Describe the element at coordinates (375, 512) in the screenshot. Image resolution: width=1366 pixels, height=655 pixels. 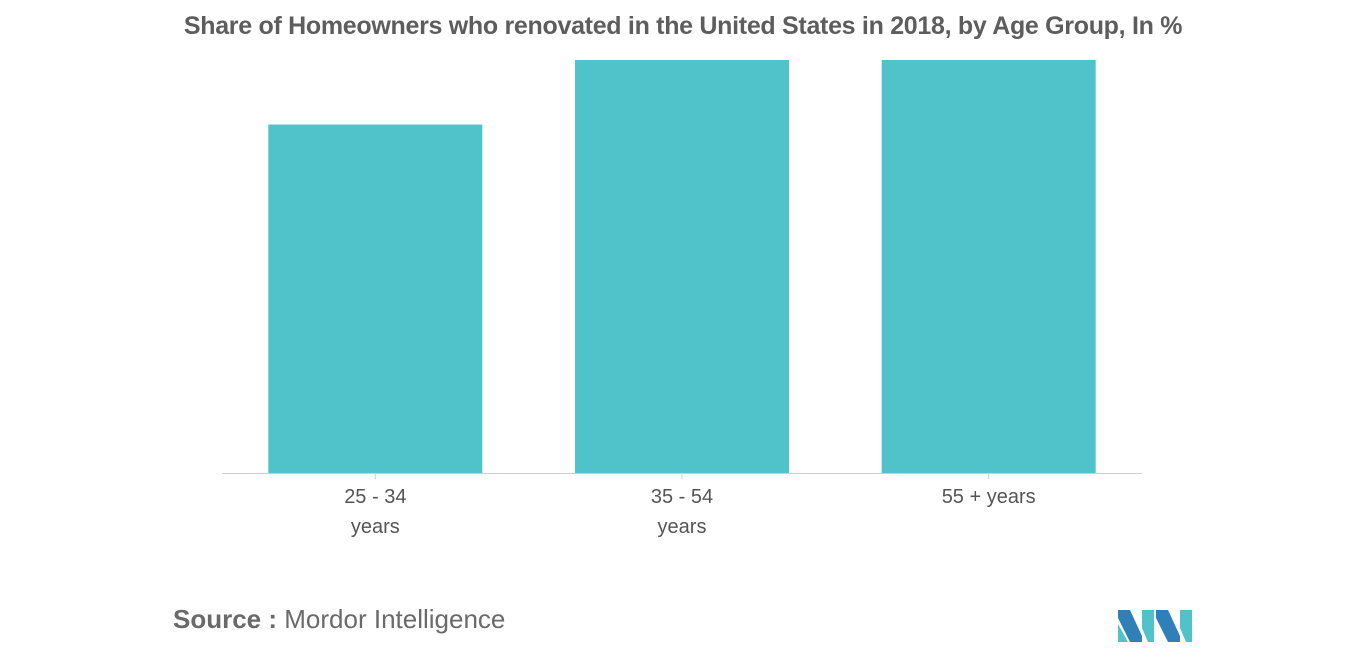
I see `x-tick-label: 25 - 34 years` at that location.